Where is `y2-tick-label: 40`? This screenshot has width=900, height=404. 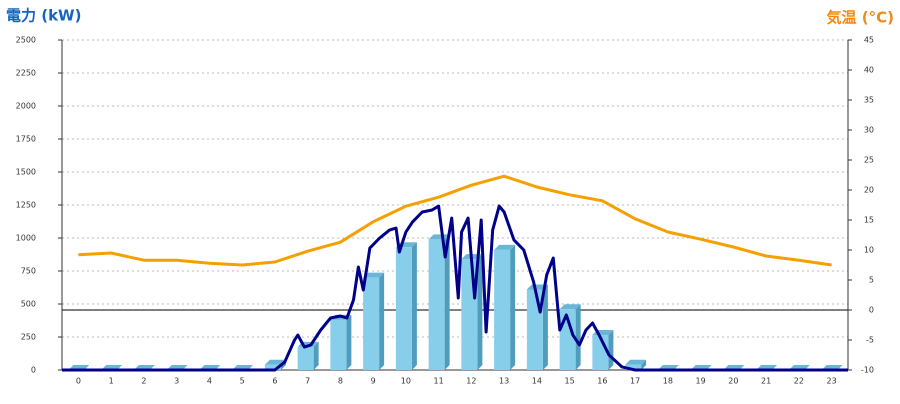
y2-tick-label: 40 is located at coordinates (869, 70).